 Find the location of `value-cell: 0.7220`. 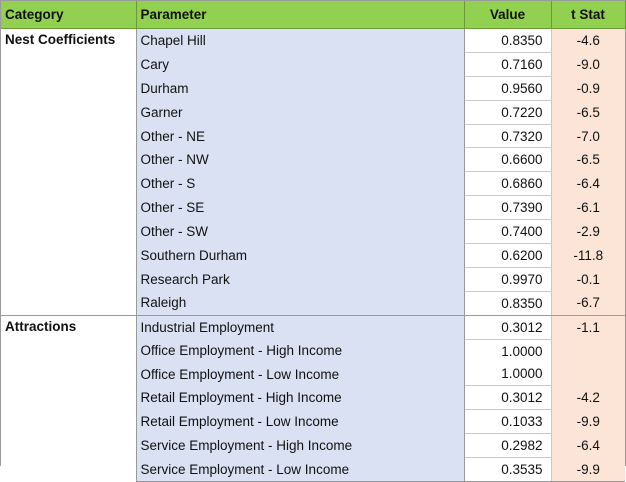

value-cell: 0.7220 is located at coordinates (507, 112).